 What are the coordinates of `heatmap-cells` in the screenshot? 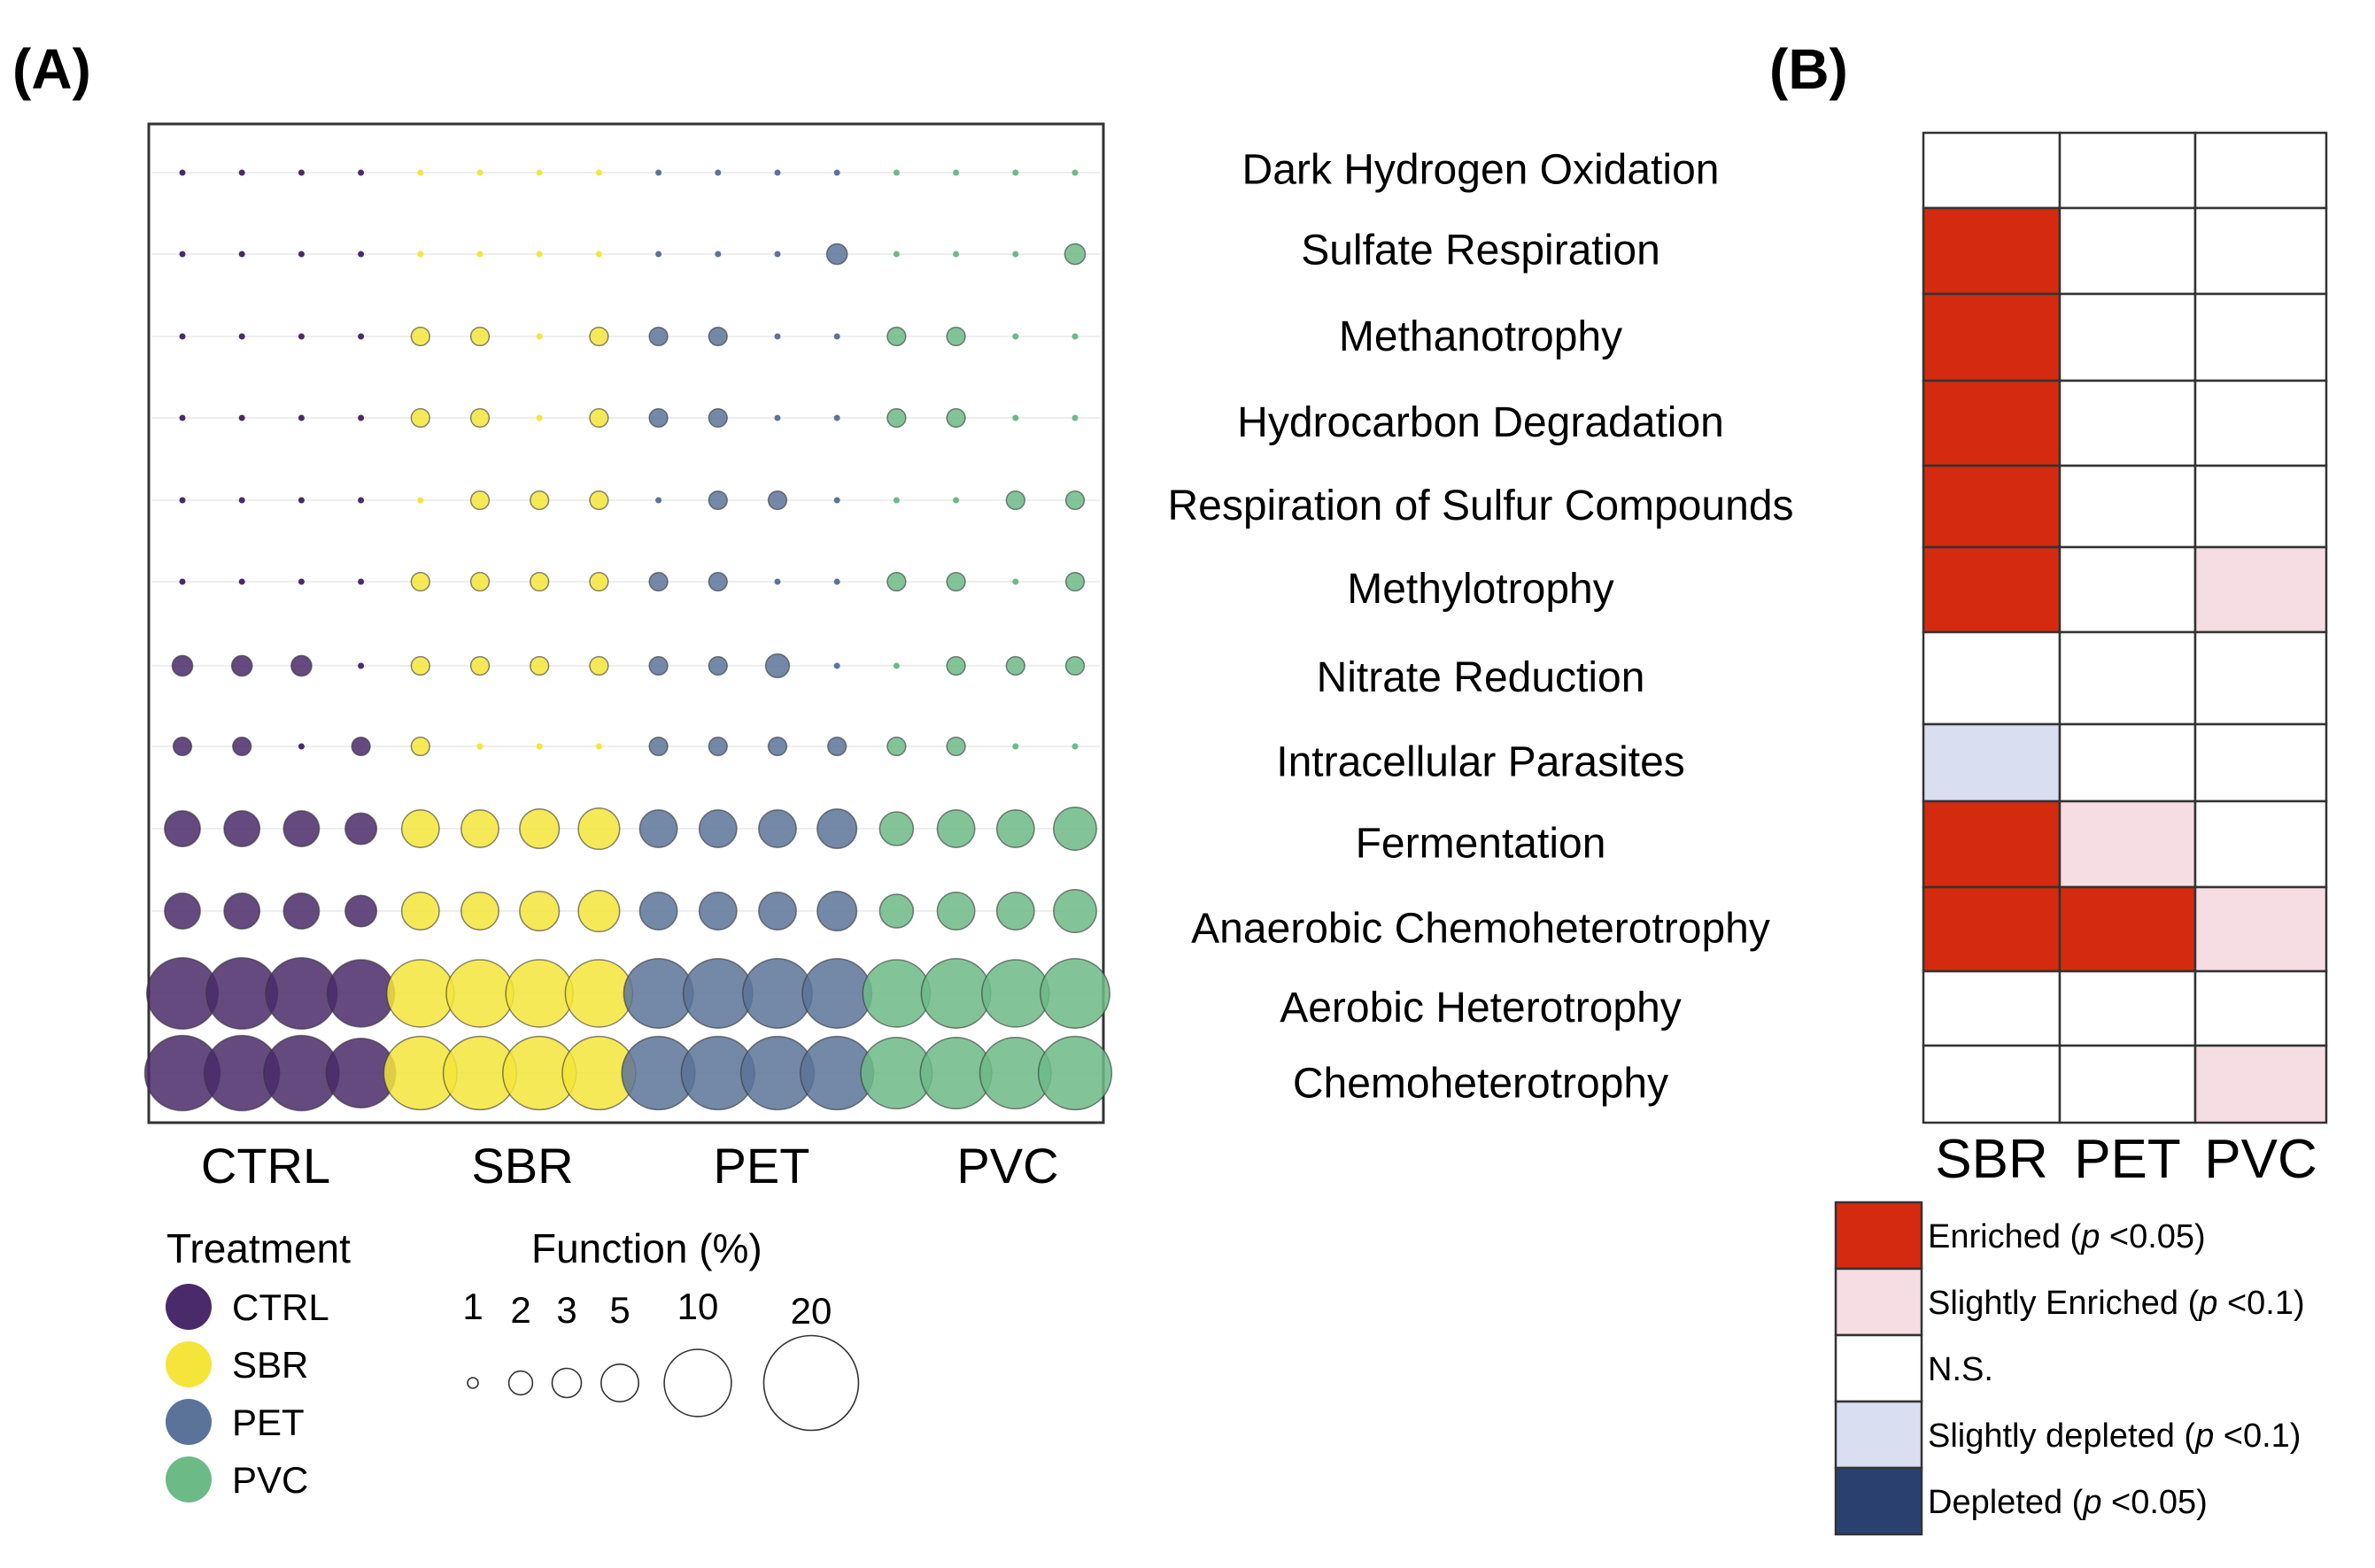 It's located at (2125, 627).